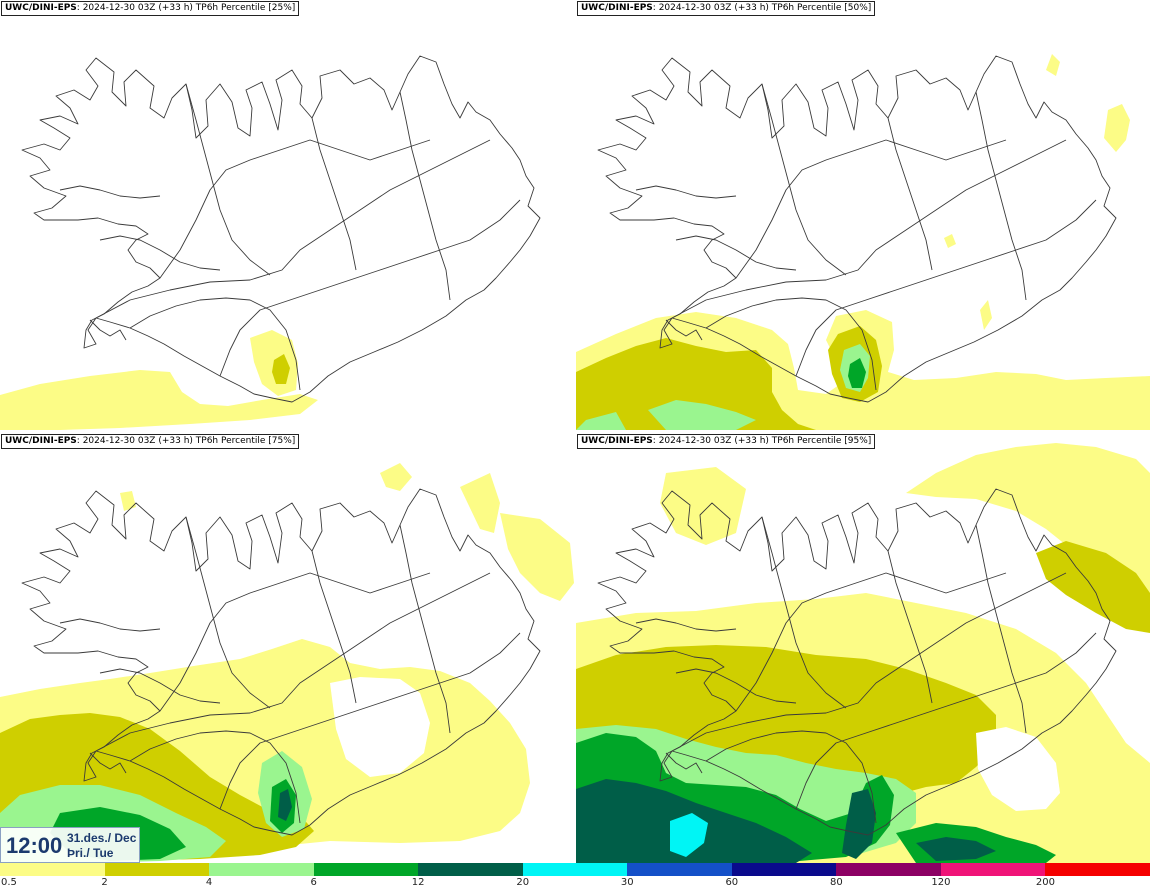 This screenshot has height=891, width=1150. What do you see at coordinates (575, 431) in the screenshot?
I see `panel-separator` at bounding box center [575, 431].